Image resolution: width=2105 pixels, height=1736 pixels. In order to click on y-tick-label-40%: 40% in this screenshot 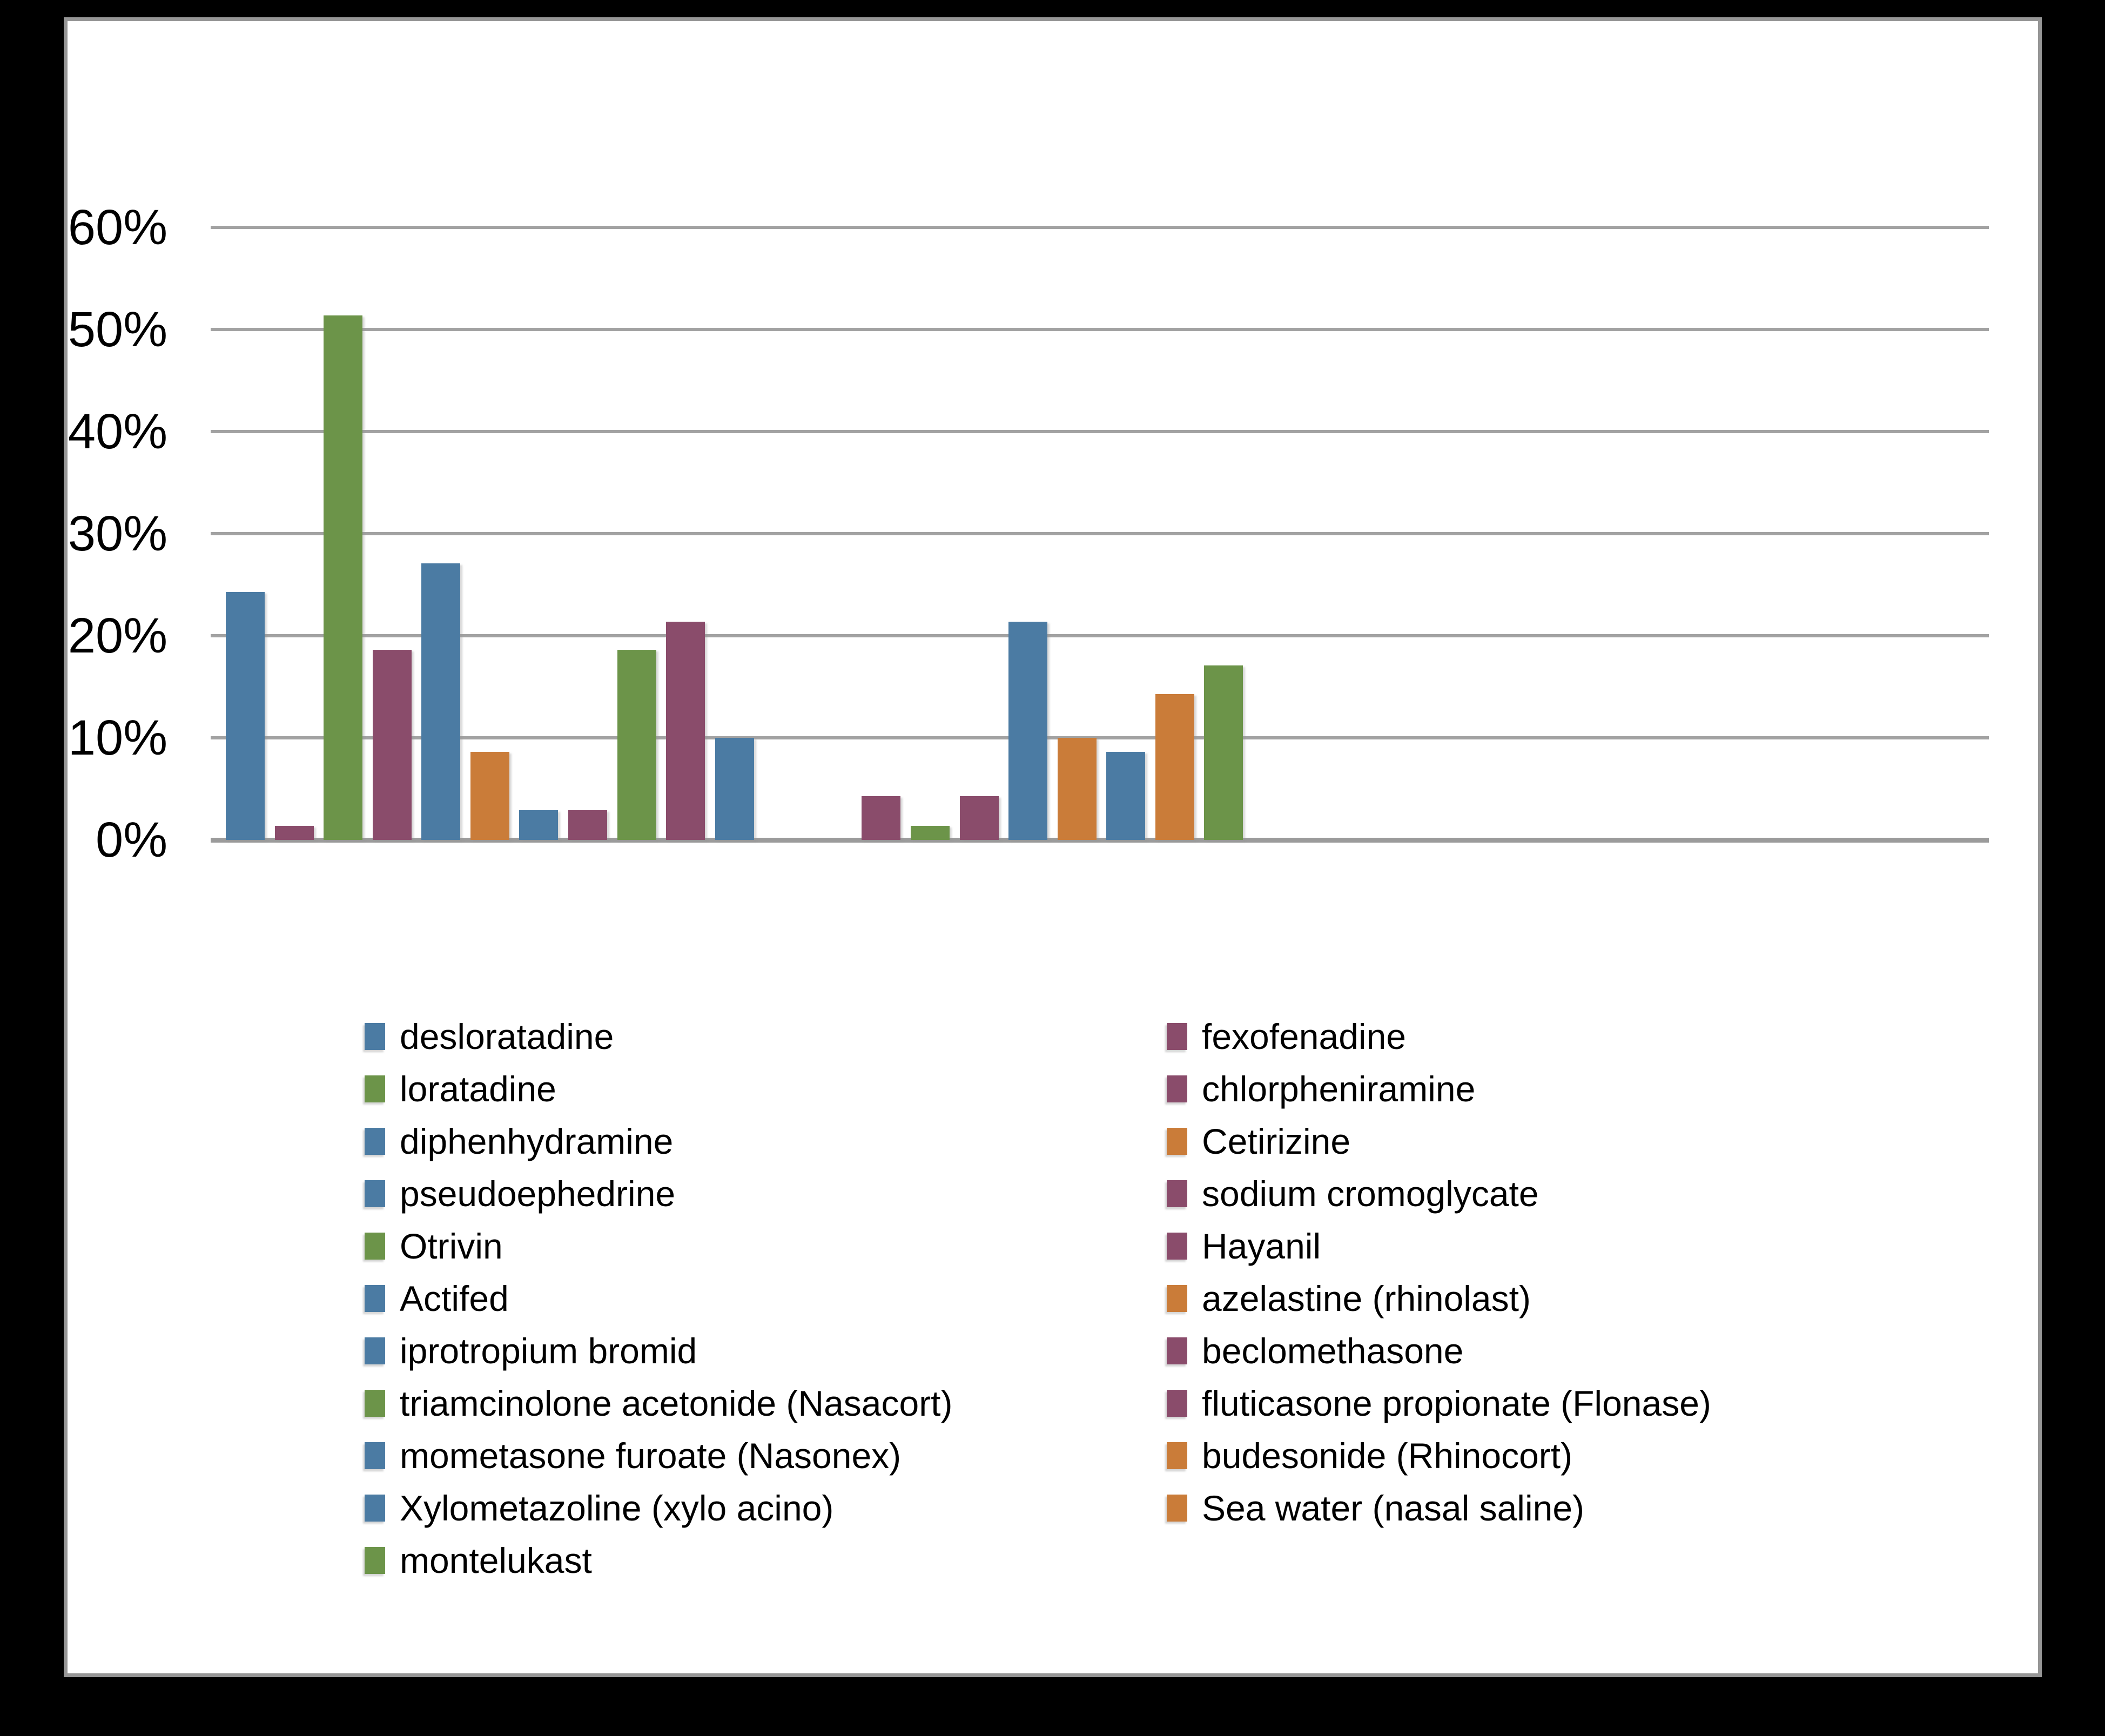, I will do `click(118, 431)`.